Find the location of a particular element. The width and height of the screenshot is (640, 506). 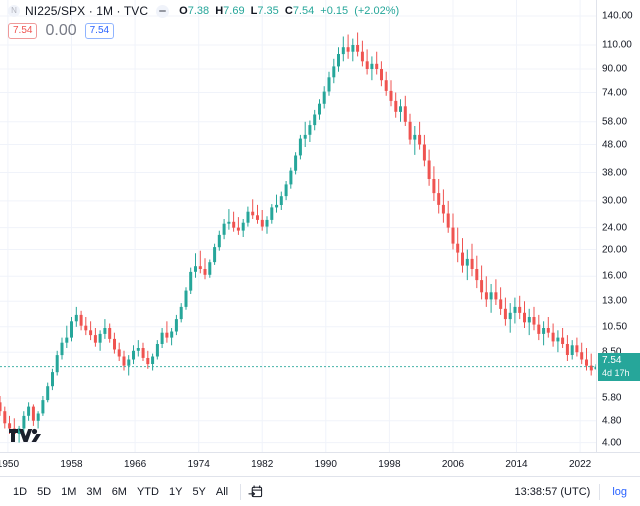

price-axis-tick: 4.80 is located at coordinates (612, 421).